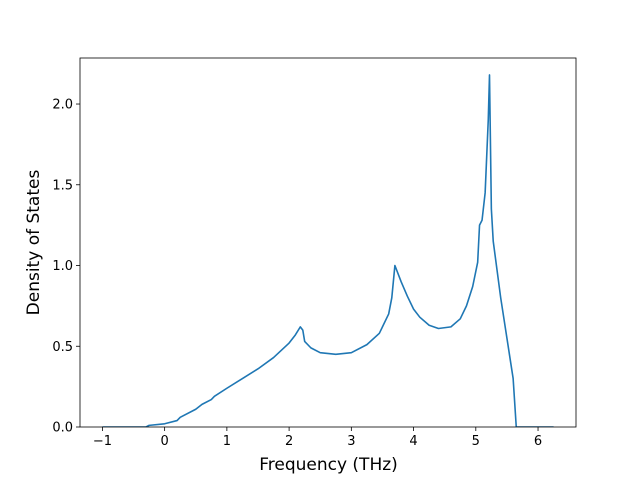 The image size is (640, 484). I want to click on x-tick-label: 0, so click(164, 441).